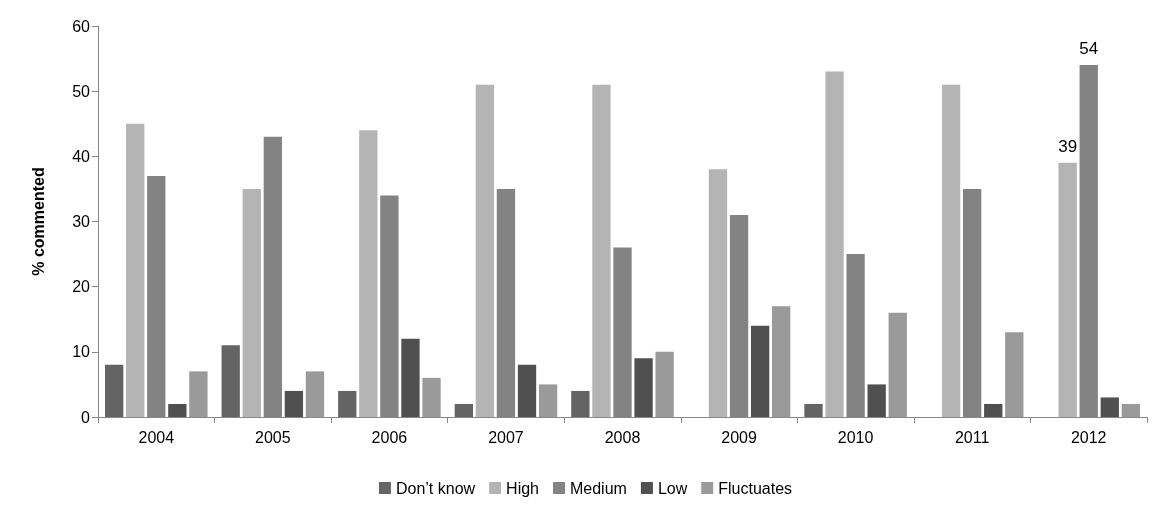 This screenshot has height=509, width=1171. Describe the element at coordinates (739, 437) in the screenshot. I see `x-tick-label: 2009` at that location.